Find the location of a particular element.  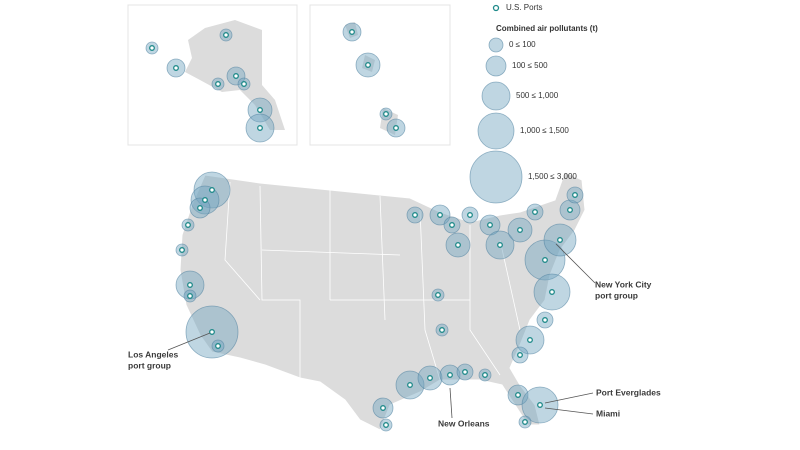

legend-bin: 1,500 ≤ 3,000 is located at coordinates (552, 176).